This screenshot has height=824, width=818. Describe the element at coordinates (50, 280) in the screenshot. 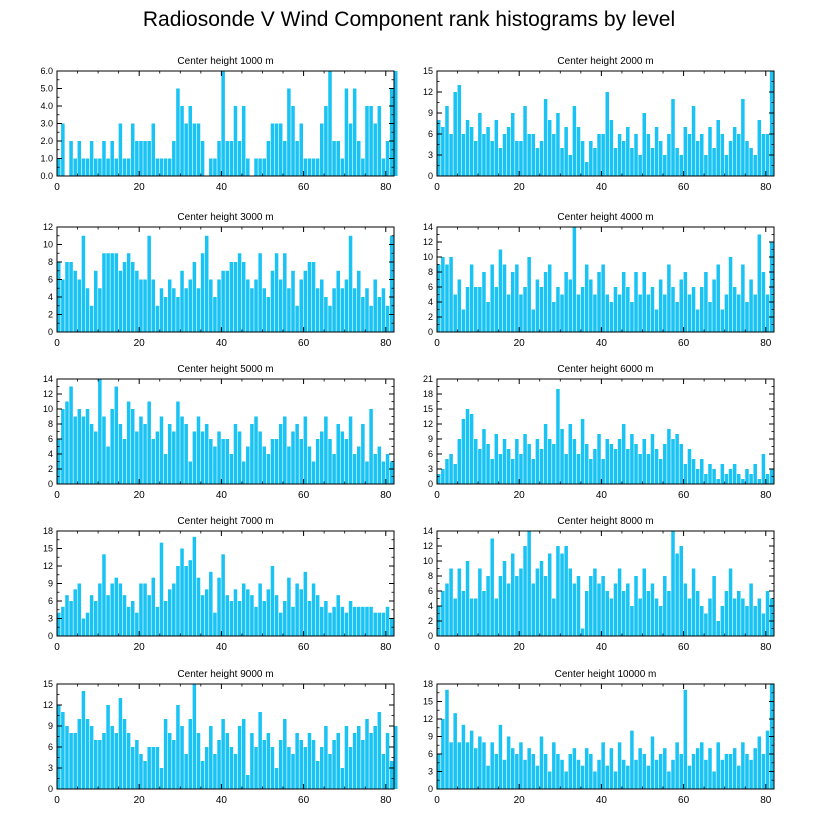

I see `y-tick-label: 6` at that location.